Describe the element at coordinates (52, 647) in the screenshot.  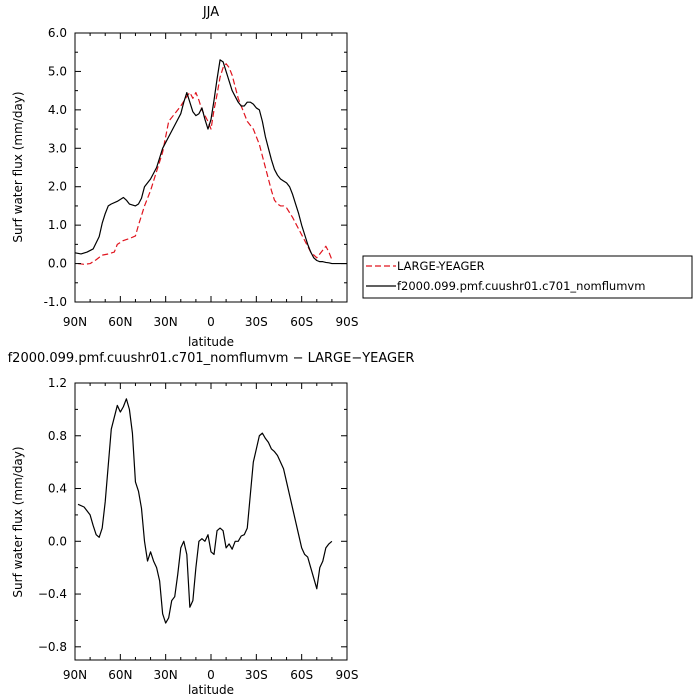
I see `bottom-y-tick-label: −0.8` at that location.